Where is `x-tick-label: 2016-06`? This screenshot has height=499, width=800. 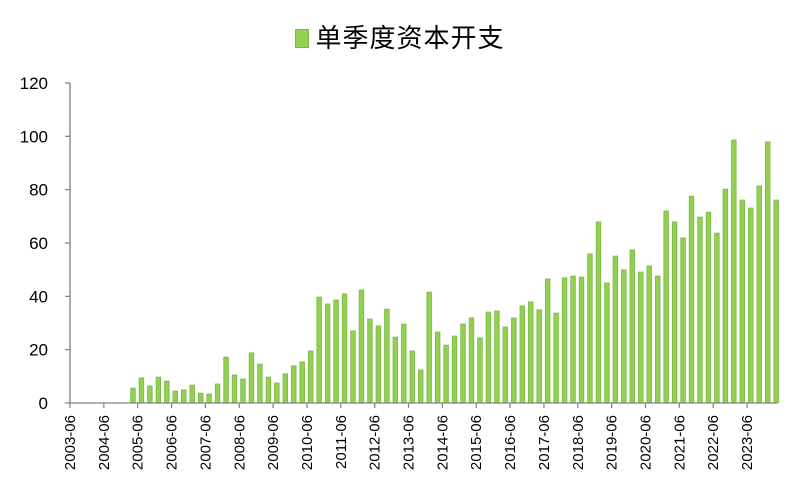 x-tick-label: 2016-06 is located at coordinates (510, 442).